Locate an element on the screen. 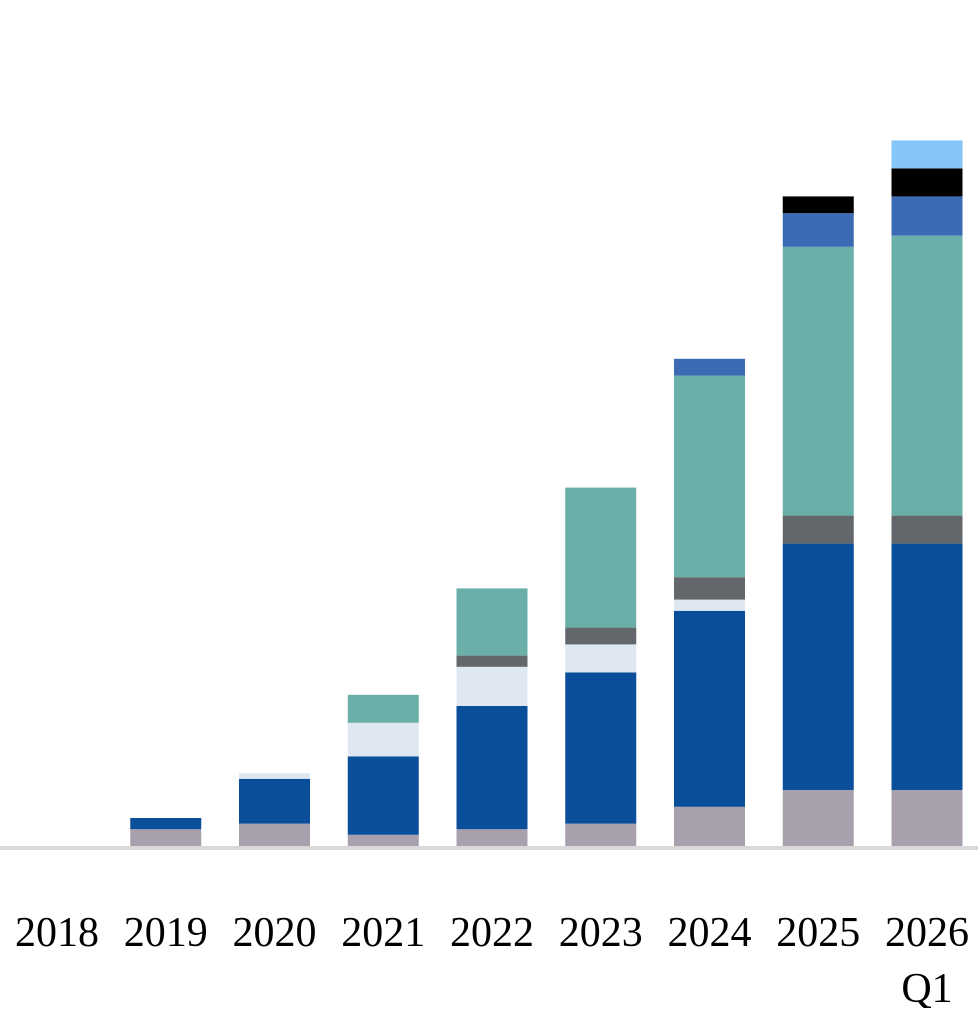  x-tick-label-2026-q1-line2: Q1 is located at coordinates (926, 987).